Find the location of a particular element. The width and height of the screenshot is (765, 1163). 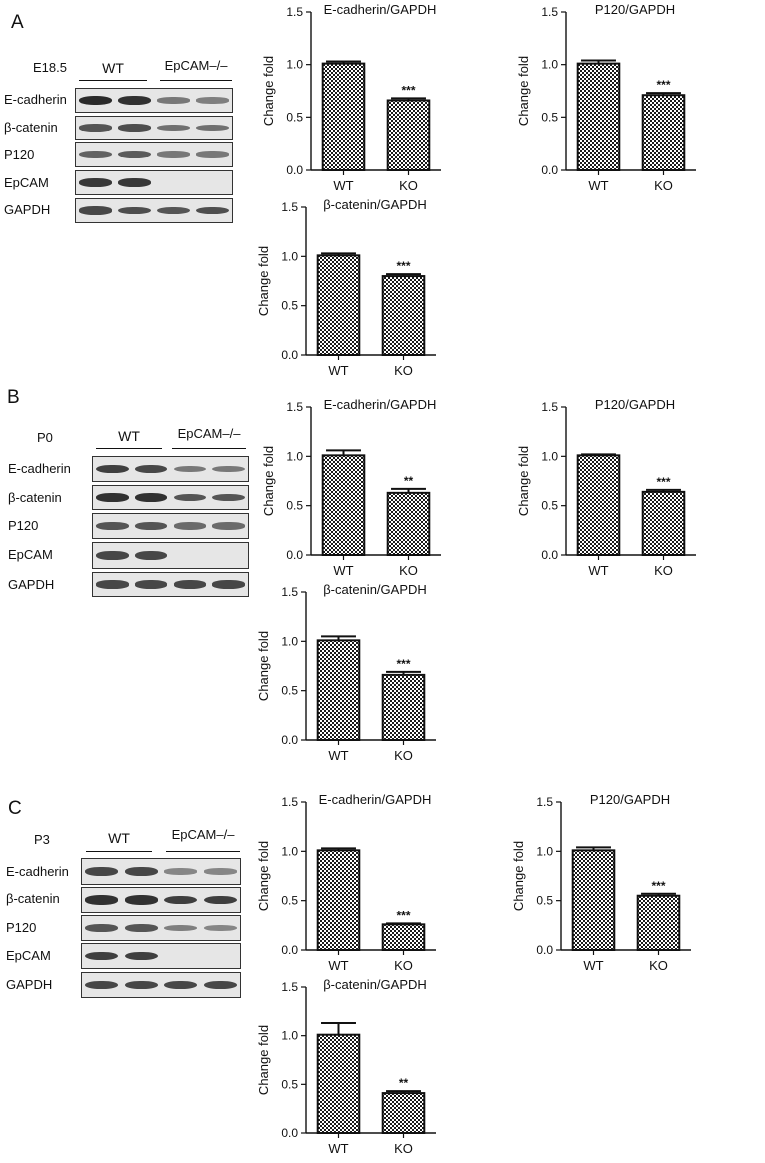

protein-label: P120 is located at coordinates (19, 154).